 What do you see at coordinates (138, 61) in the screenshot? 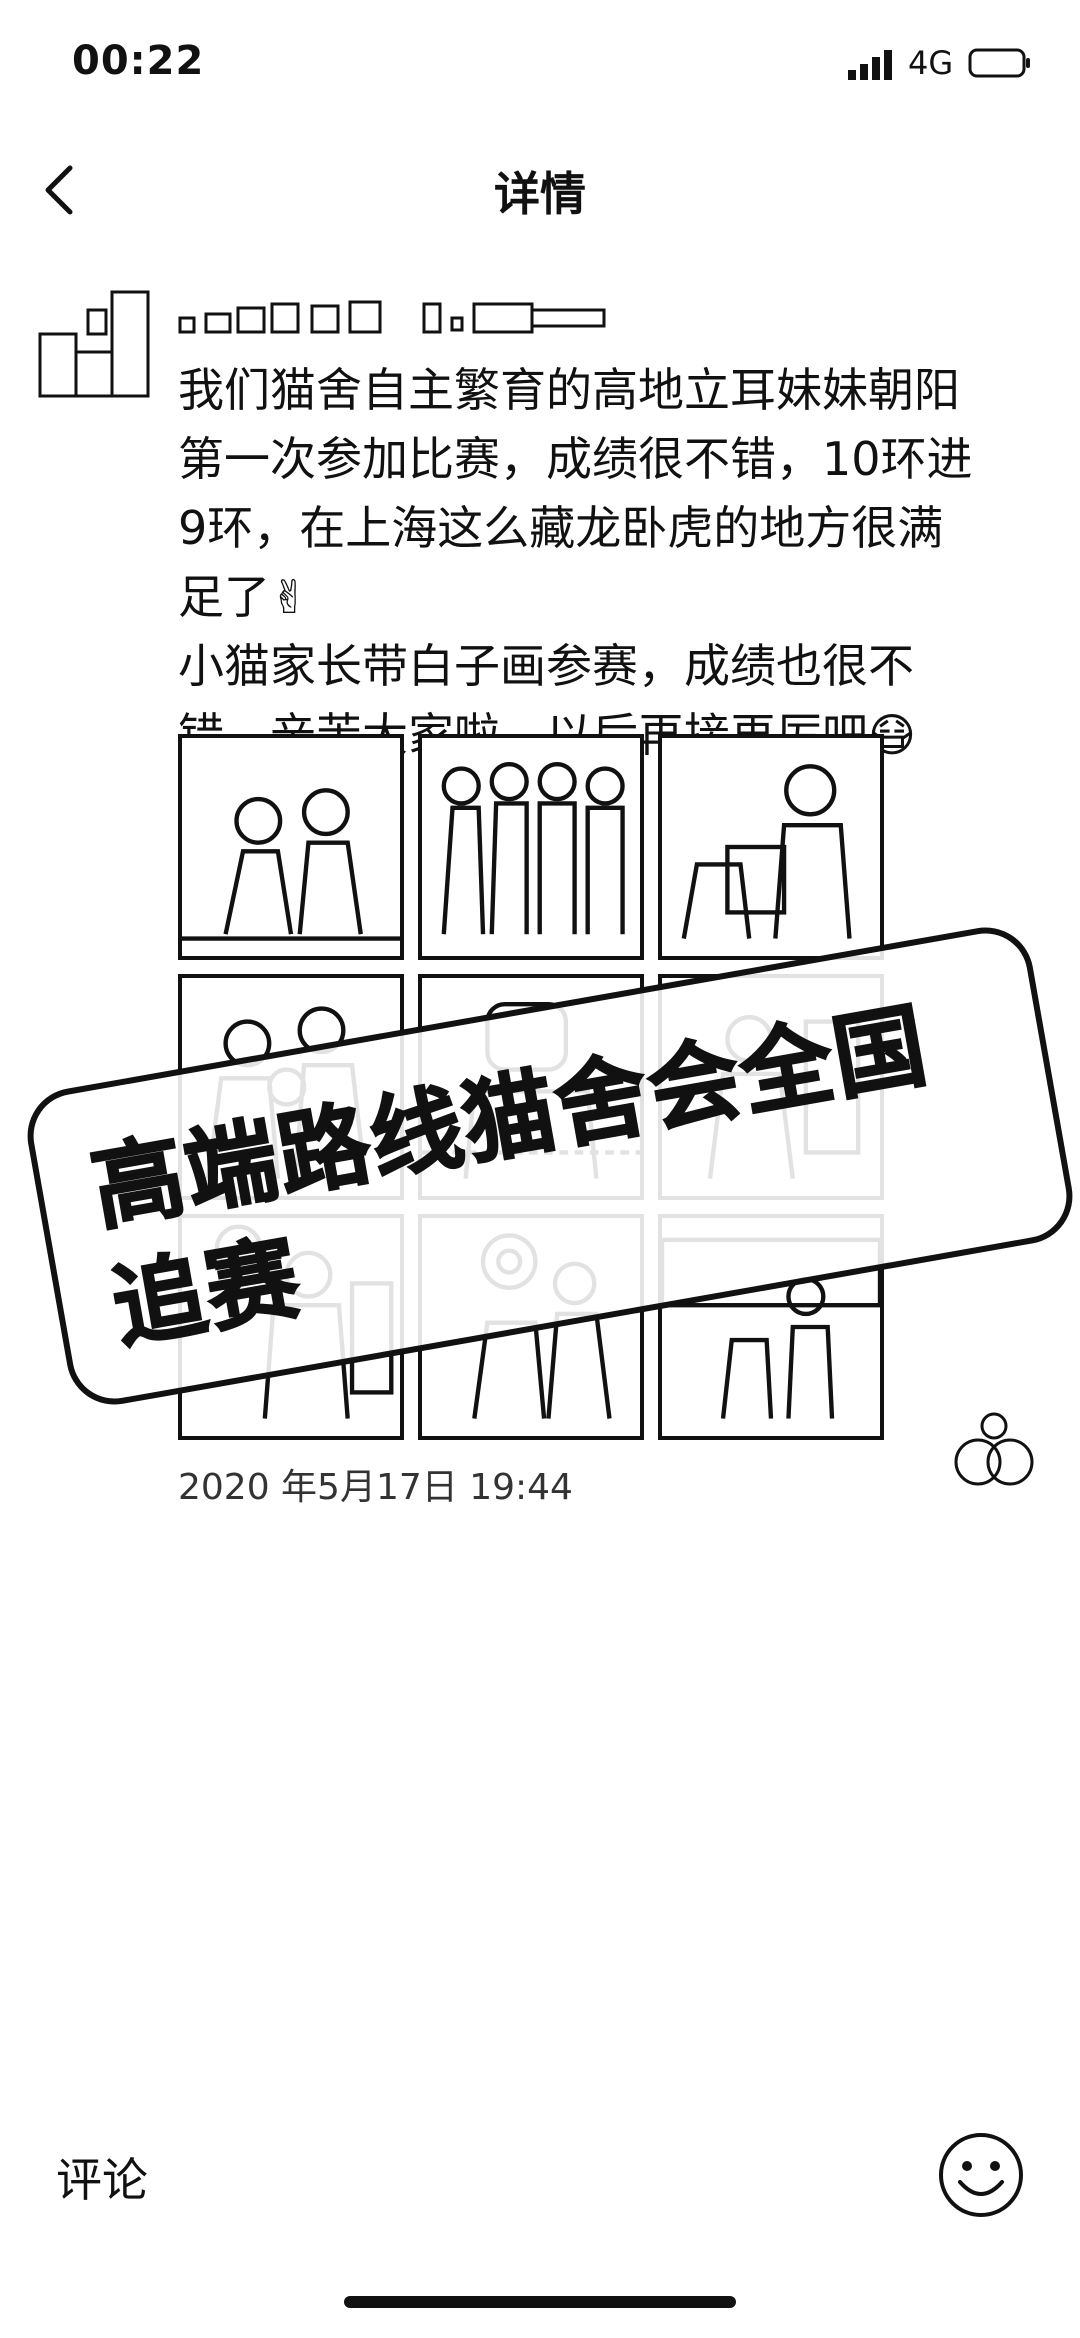
I see `status-time: 00:22` at bounding box center [138, 61].